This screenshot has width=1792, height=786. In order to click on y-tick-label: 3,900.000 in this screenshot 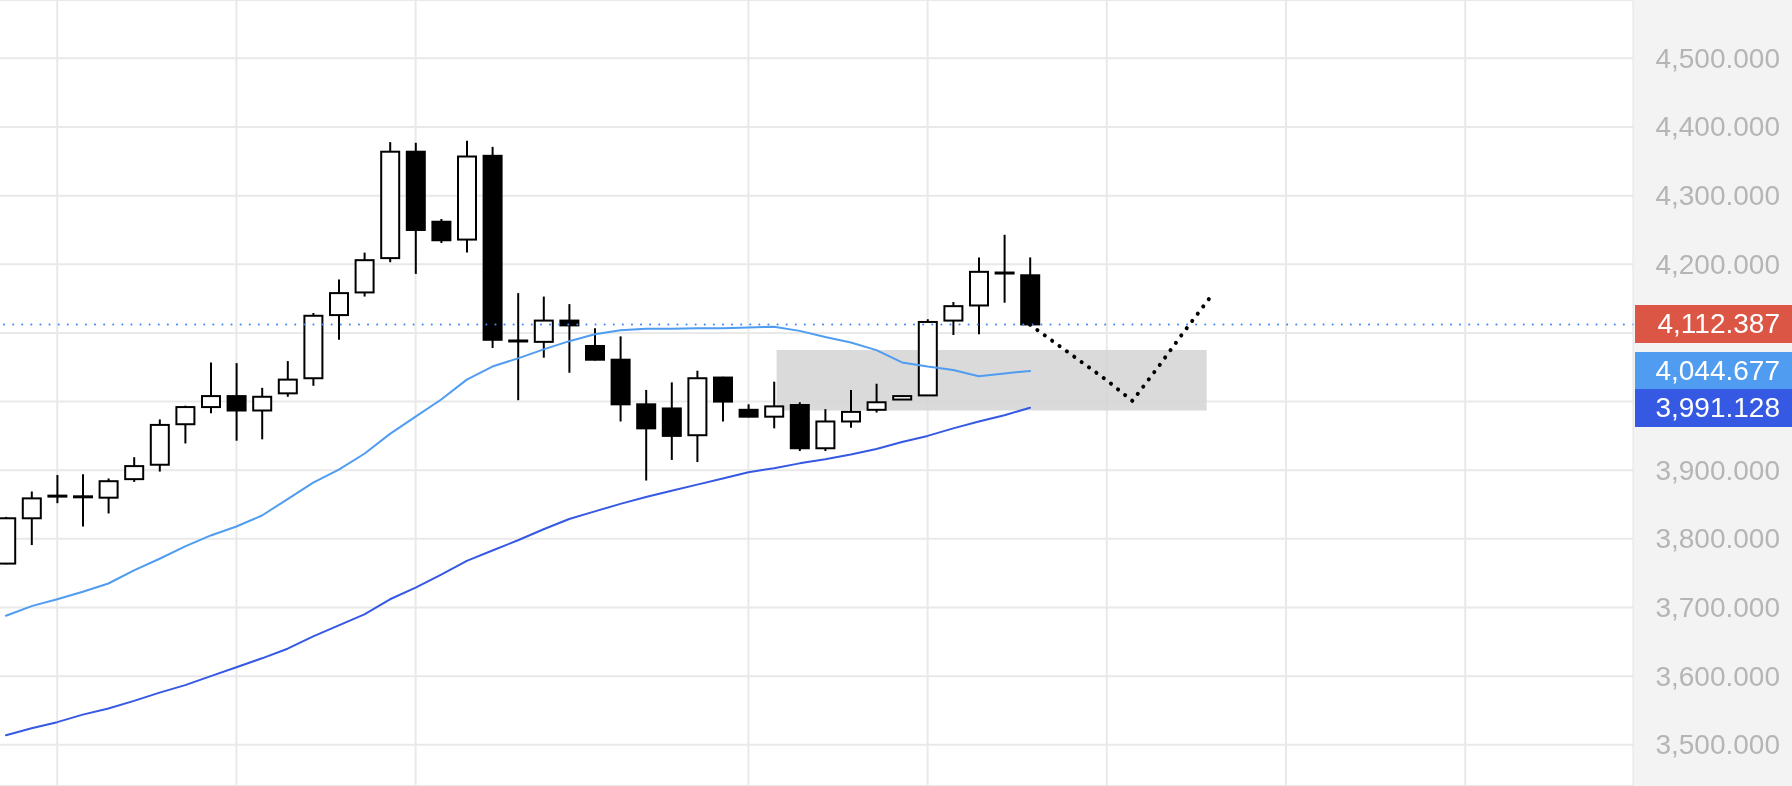, I will do `click(1717, 470)`.